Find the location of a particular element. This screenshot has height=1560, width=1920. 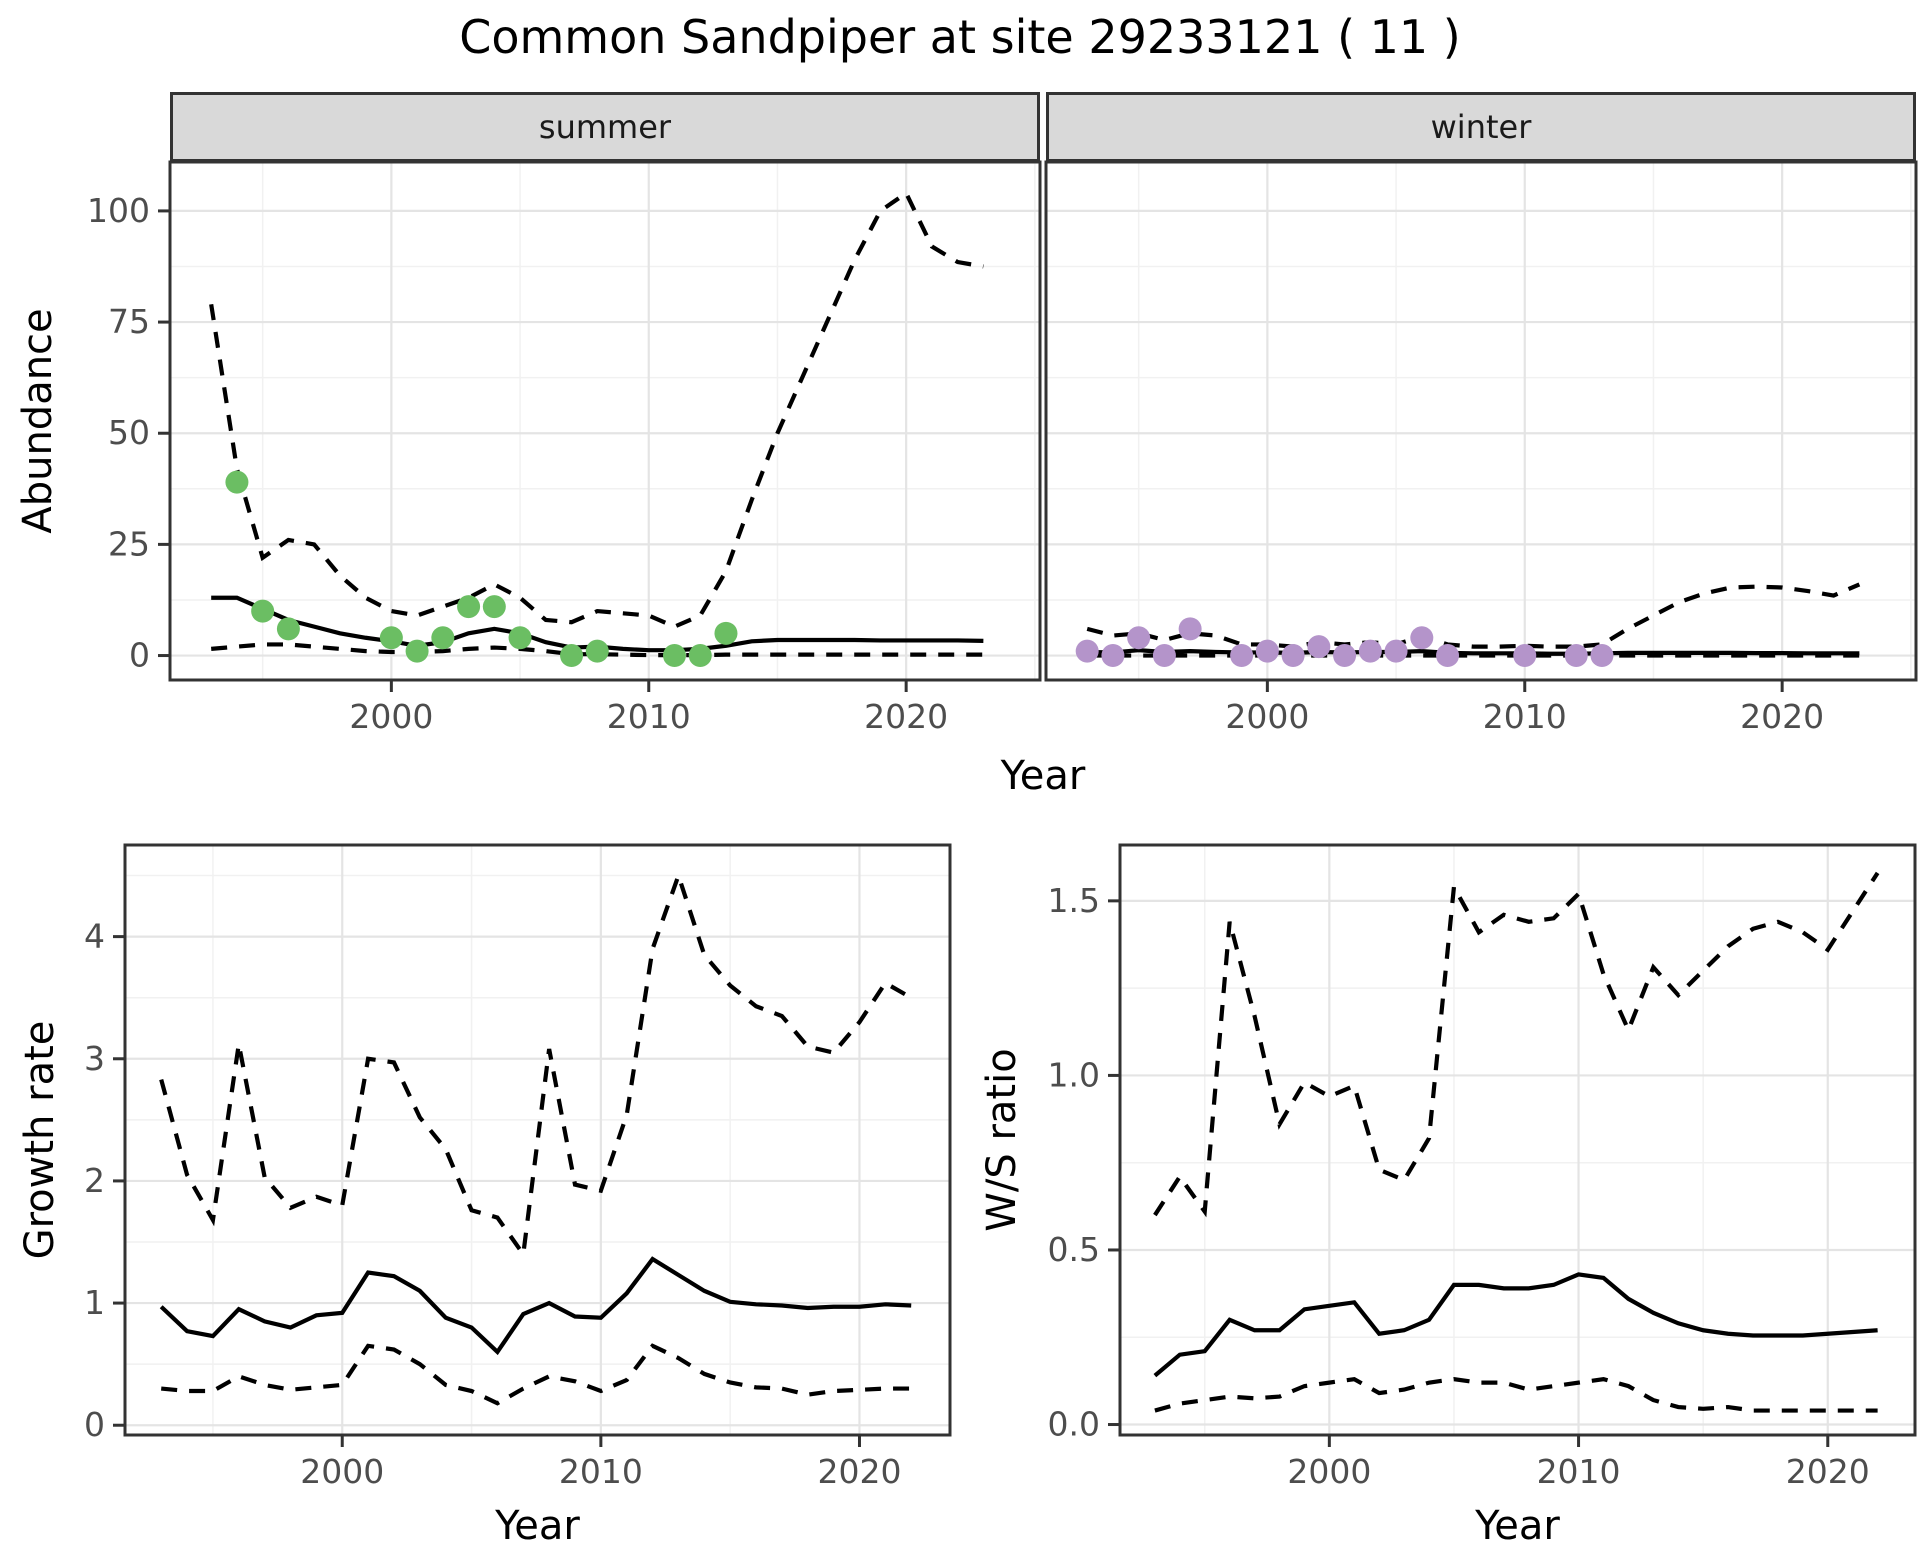

facet-strip-winter: winter is located at coordinates (1481, 127).